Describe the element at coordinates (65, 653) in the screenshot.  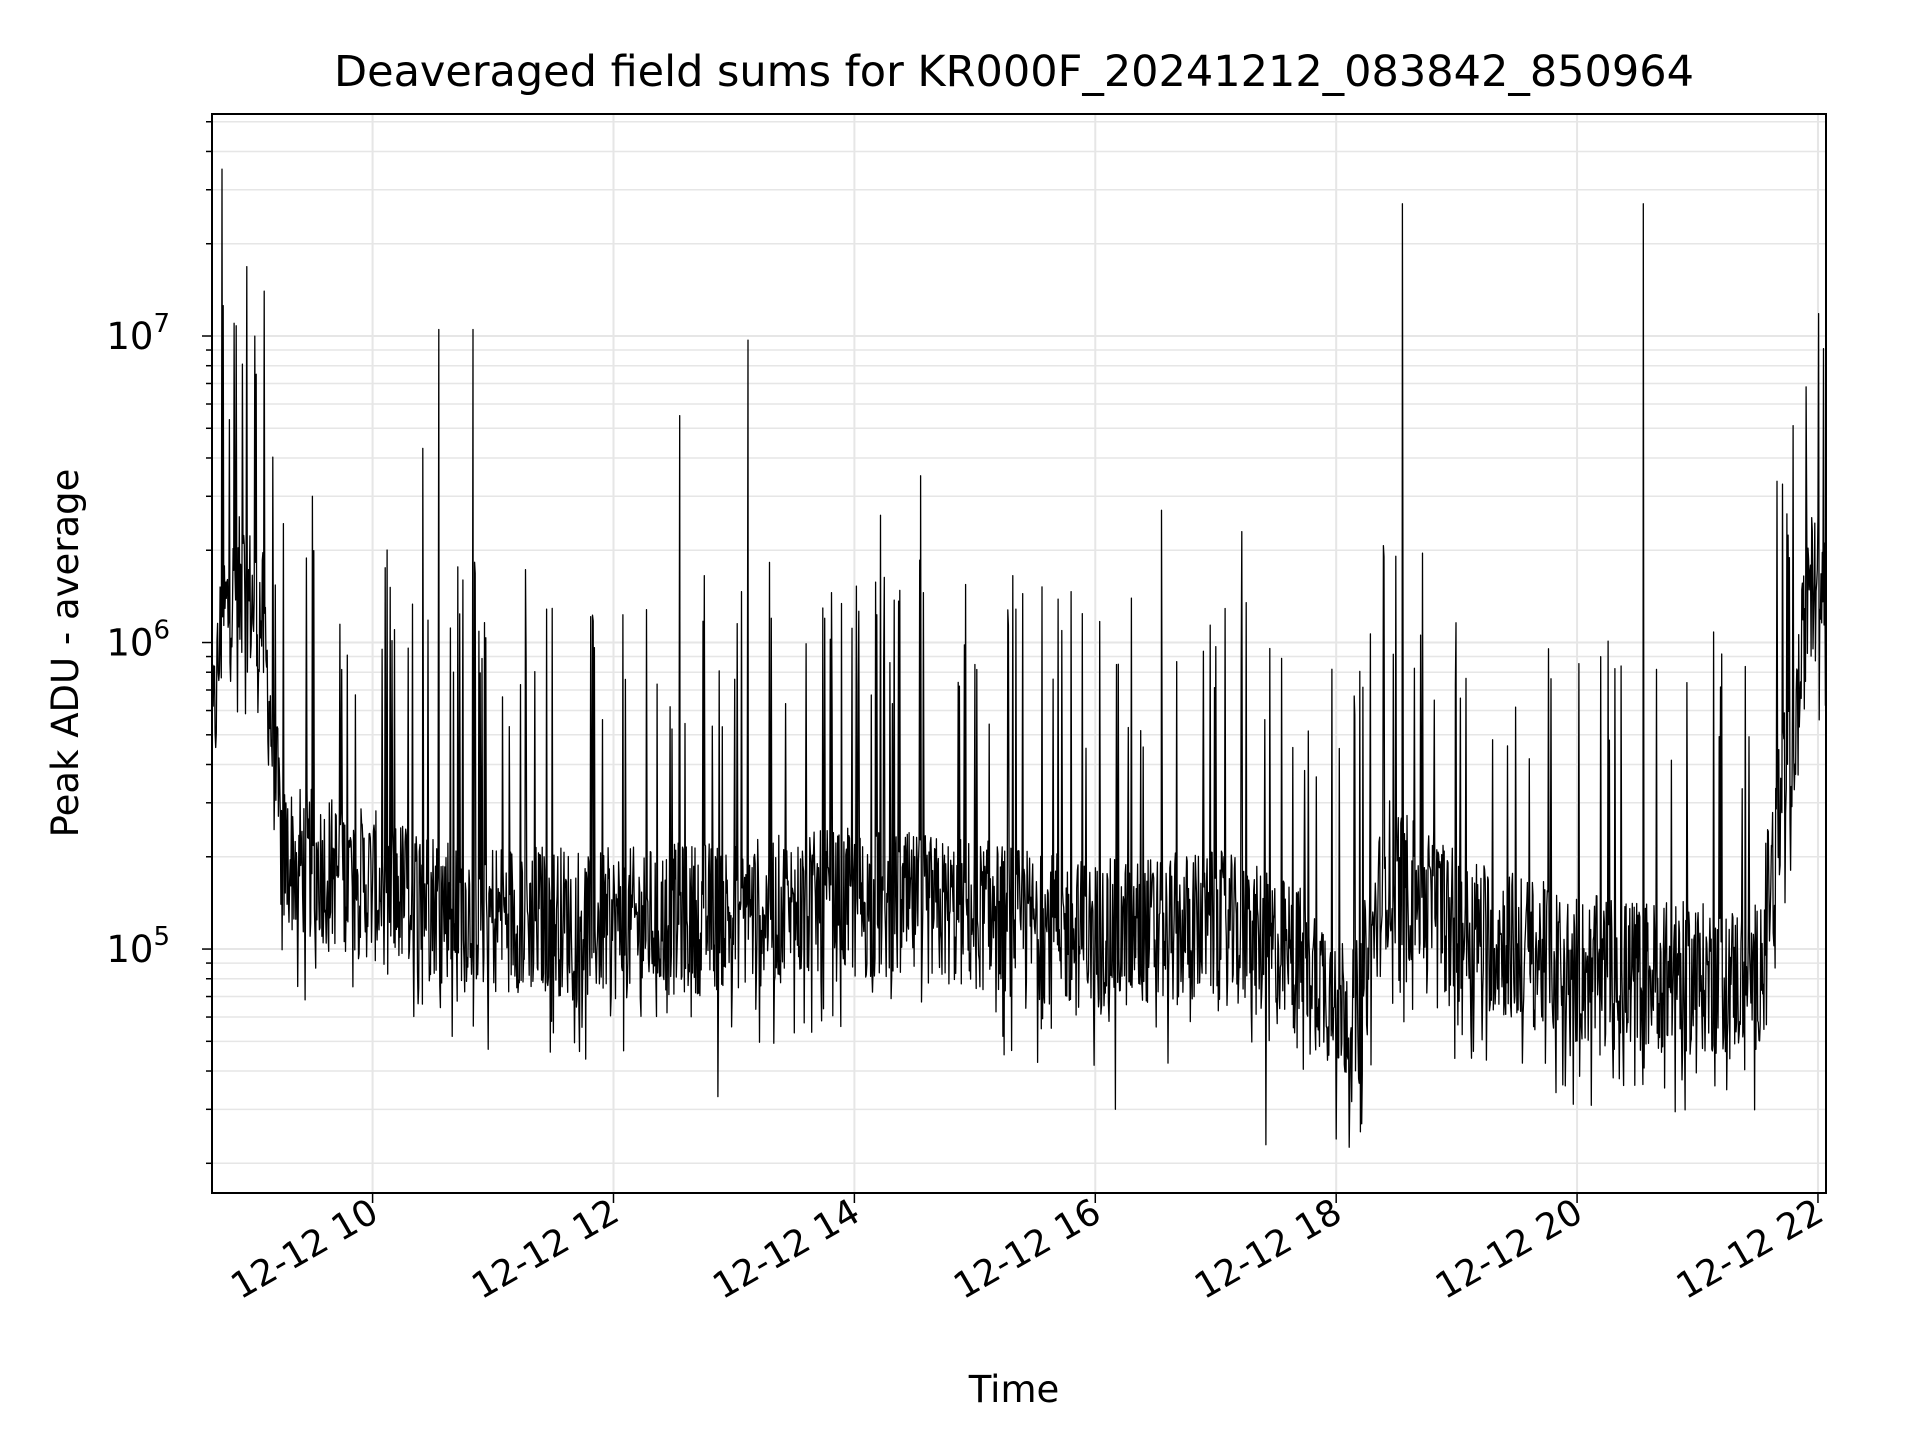
I see `y-axis-label: Peak ADU - average` at that location.